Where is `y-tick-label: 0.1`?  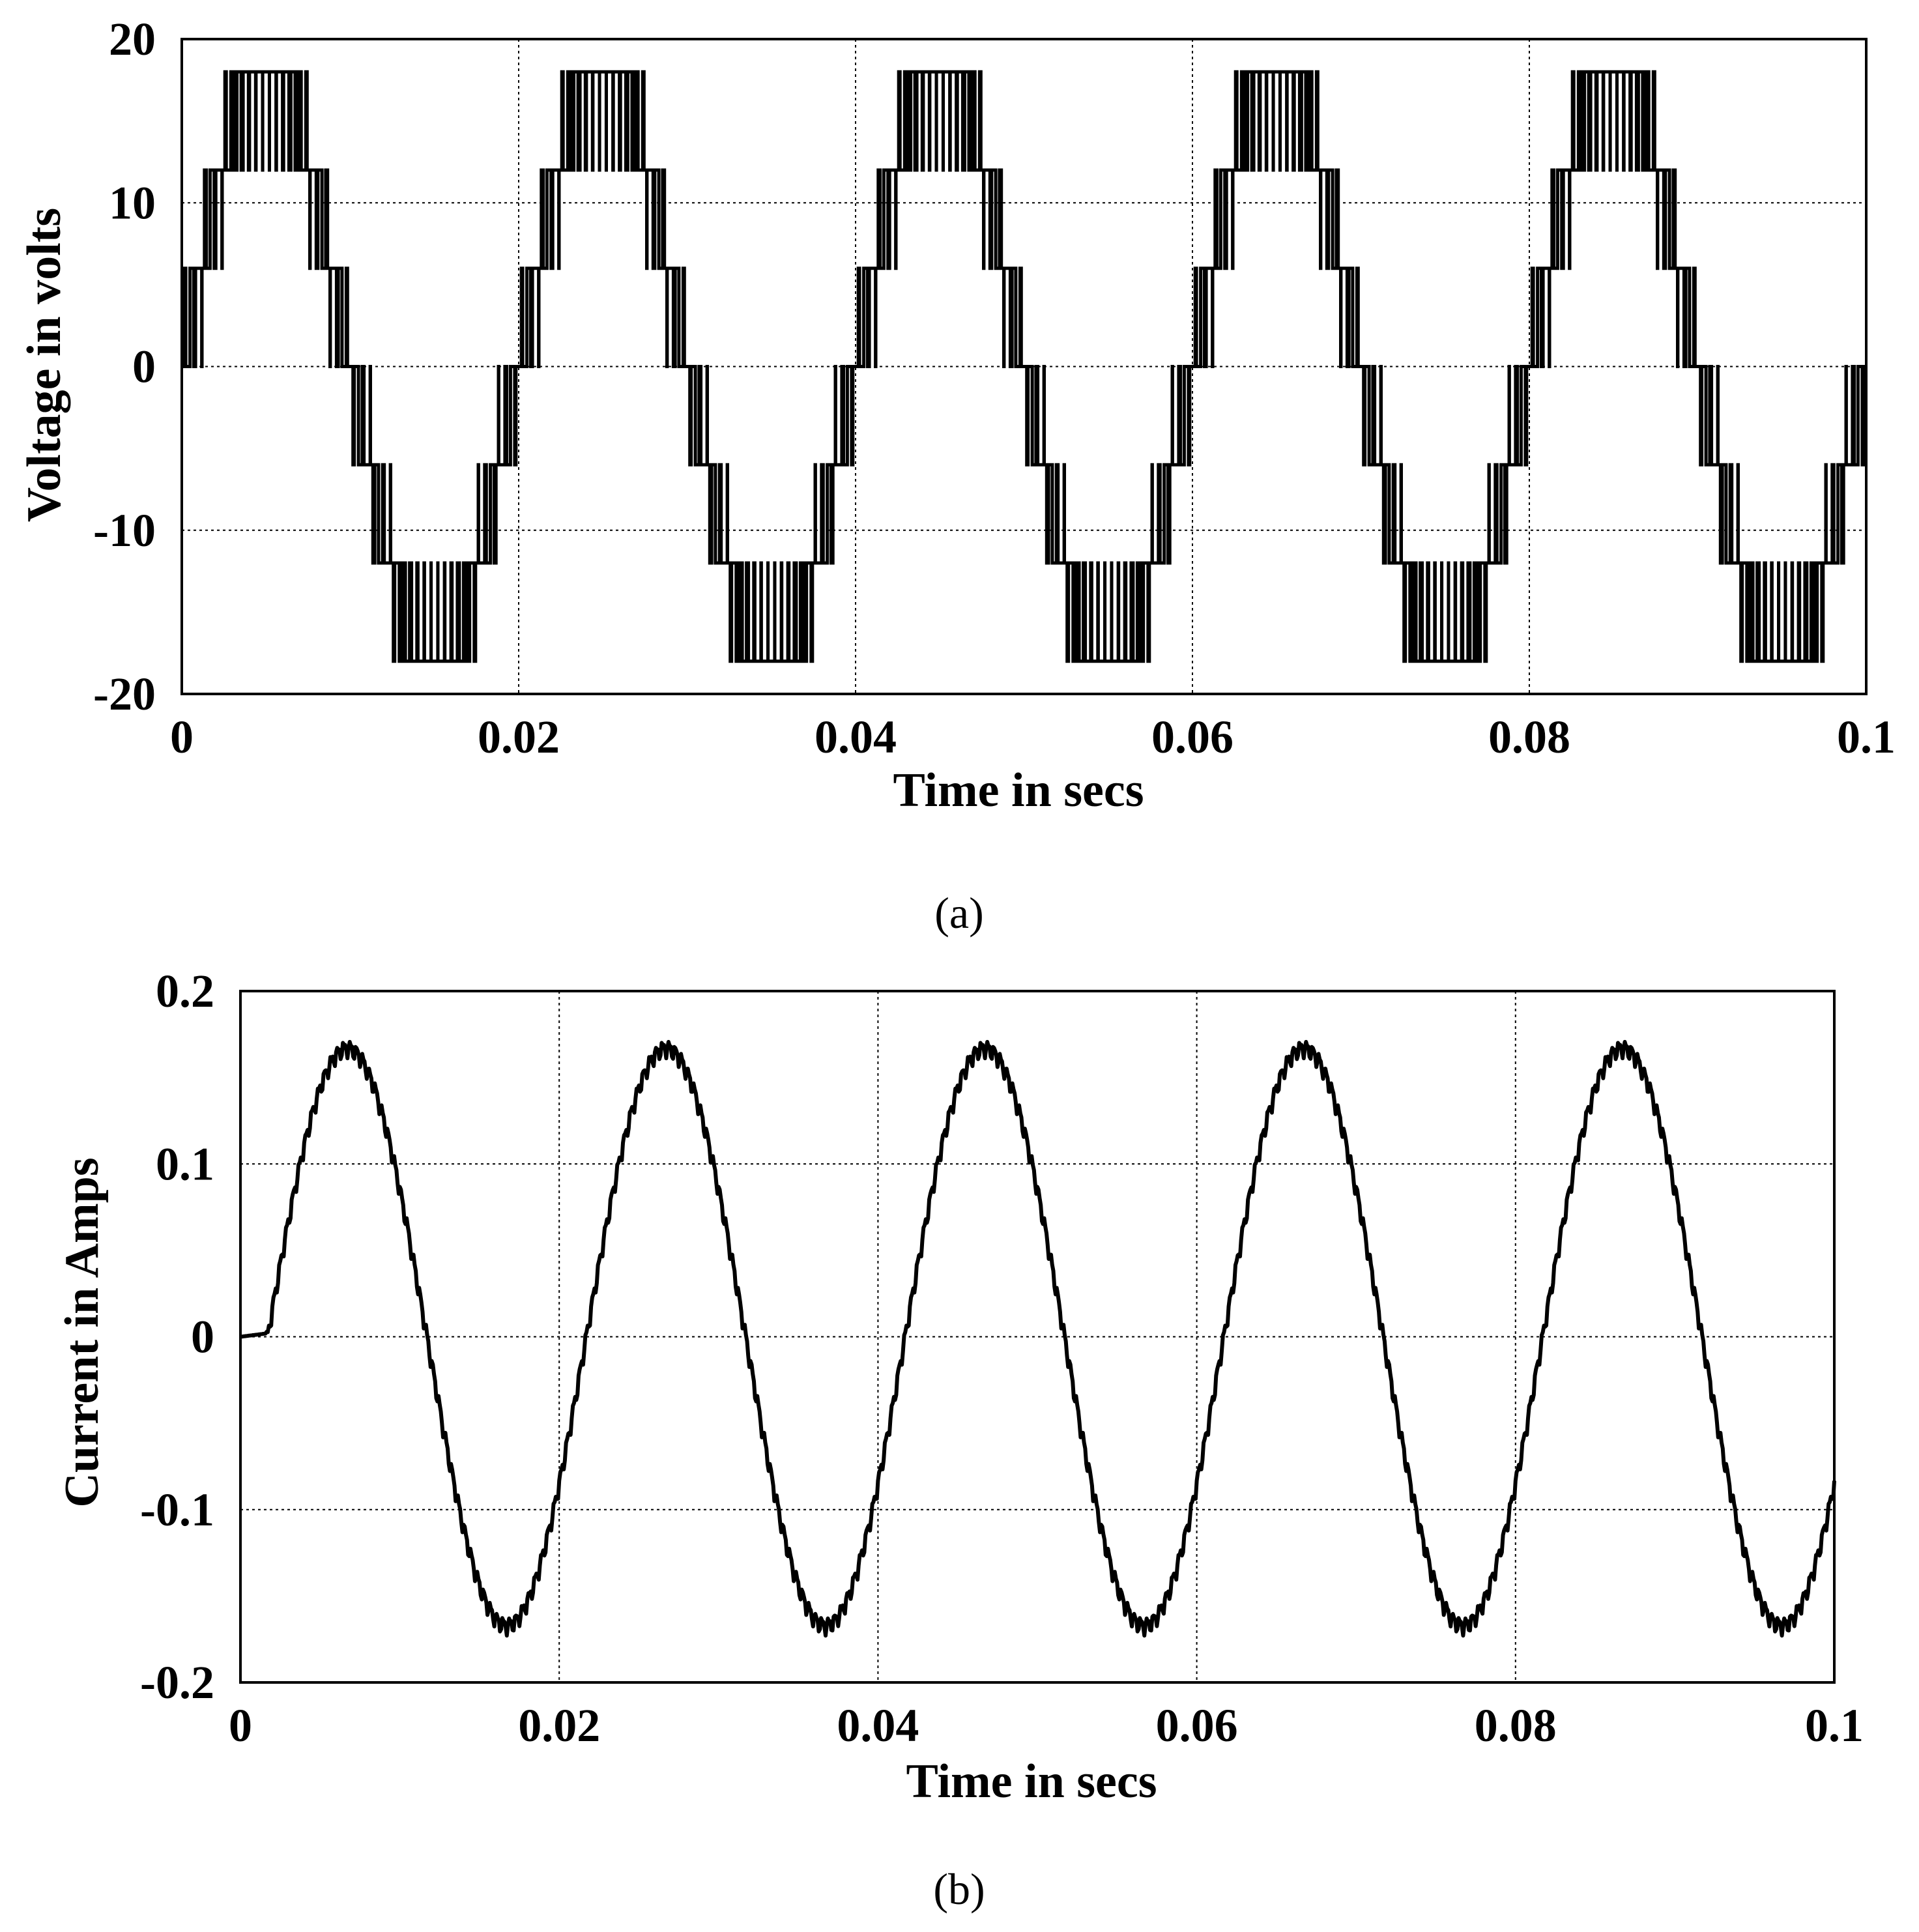
y-tick-label: 0.1 is located at coordinates (185, 1164).